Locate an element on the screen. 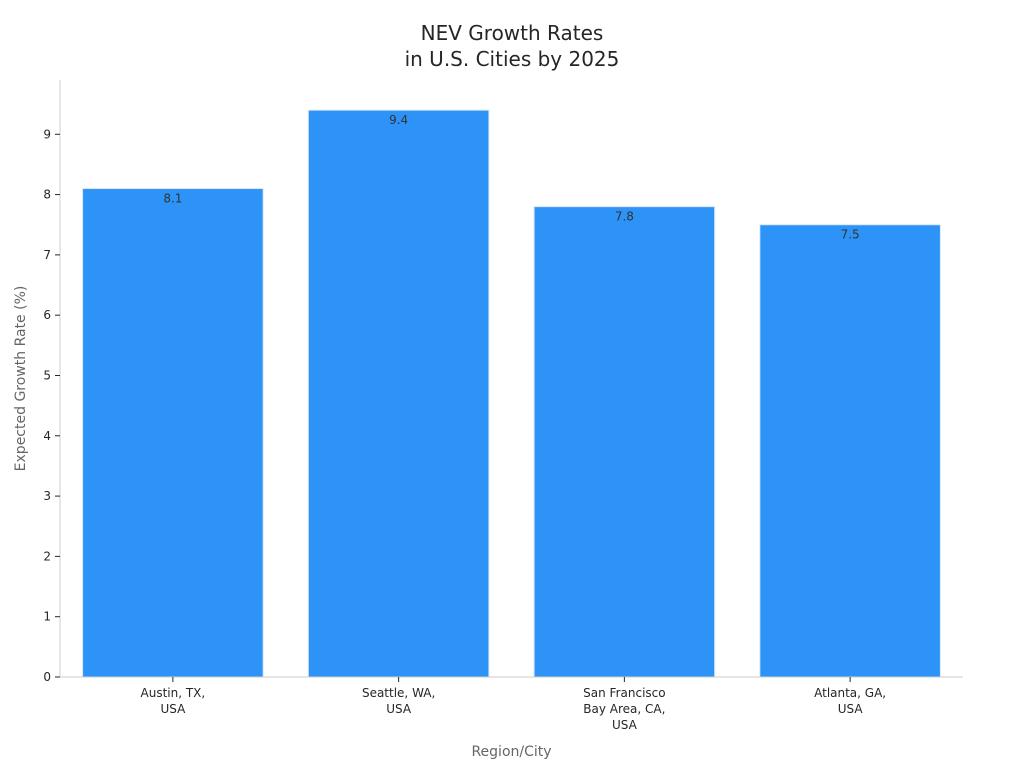 This screenshot has height=772, width=1024. bar-value-label: 8.1 is located at coordinates (172, 199).